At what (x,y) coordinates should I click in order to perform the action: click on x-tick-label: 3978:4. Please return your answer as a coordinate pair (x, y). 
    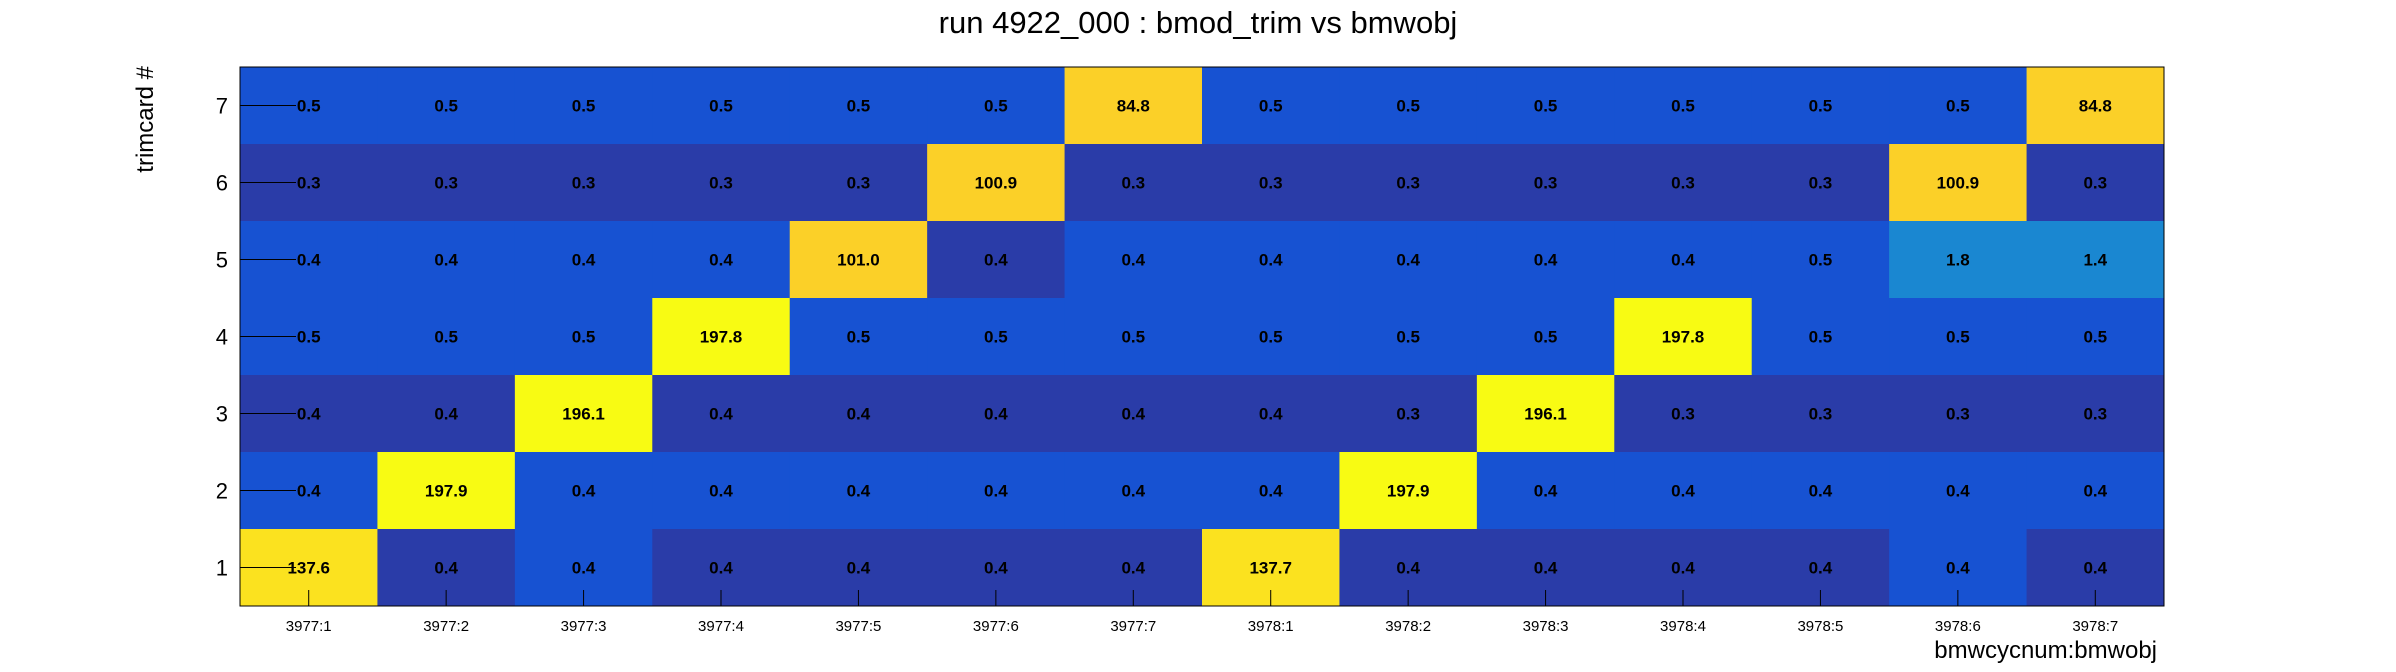
    Looking at the image, I should click on (1683, 626).